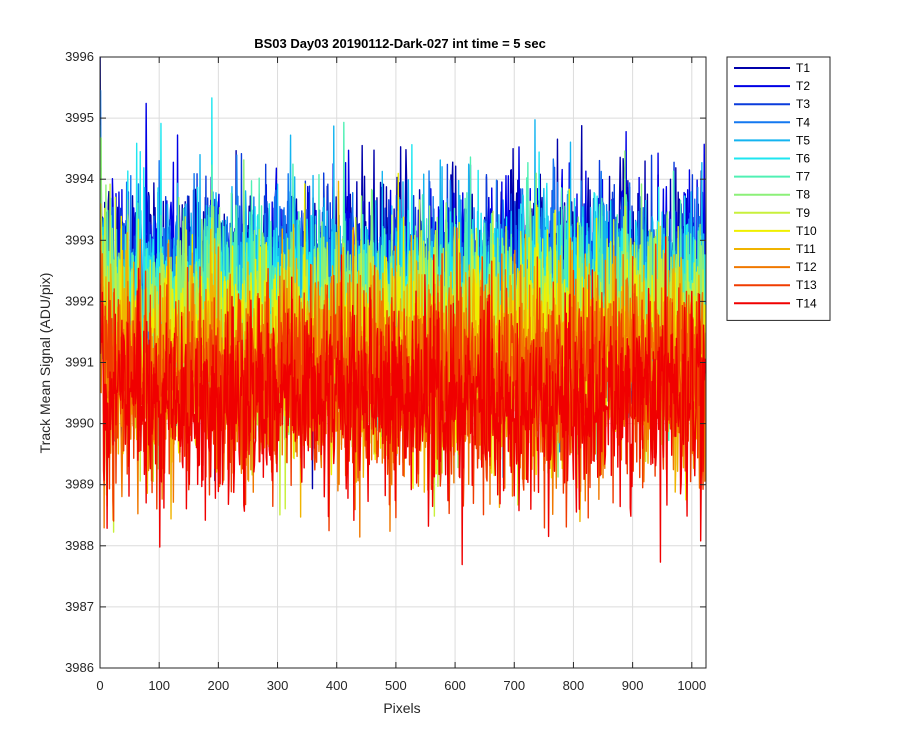 The height and width of the screenshot is (750, 900). What do you see at coordinates (396, 685) in the screenshot?
I see `x-tick-label: 500` at bounding box center [396, 685].